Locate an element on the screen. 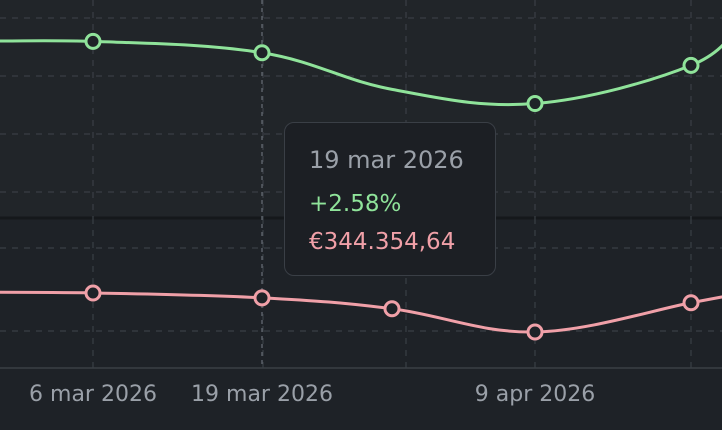  x-tick-label-2: 9 apr 2026 is located at coordinates (535, 394).